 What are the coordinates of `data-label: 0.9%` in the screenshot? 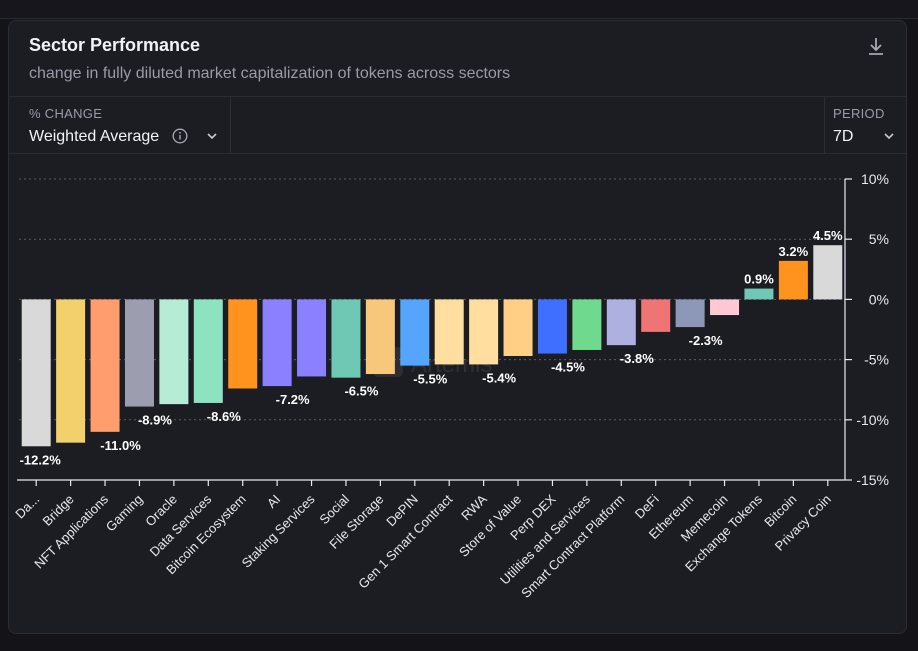 It's located at (759, 279).